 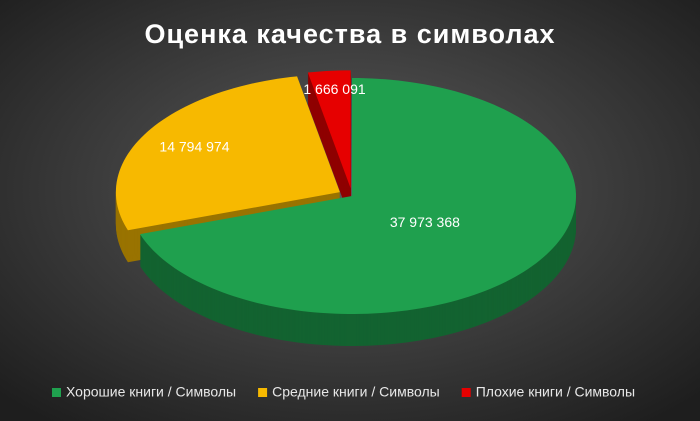 I want to click on legend-label: Плохие книги / Символы, so click(x=555, y=392).